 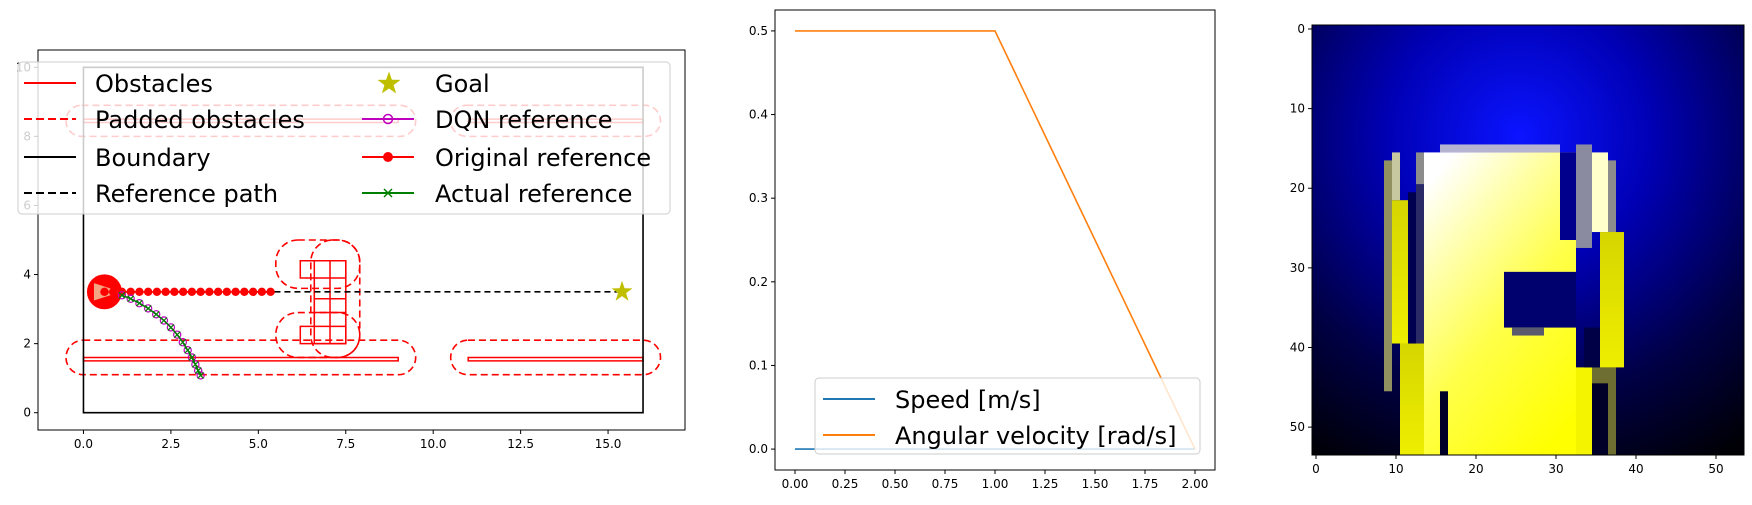 What do you see at coordinates (608, 444) in the screenshot?
I see `map-x-tick-label: 15.0` at bounding box center [608, 444].